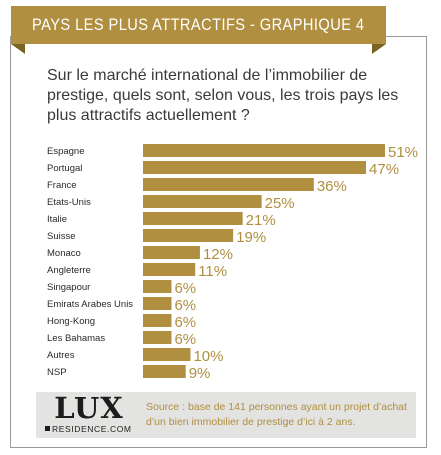  I want to click on value-label: 19%, so click(251, 237).